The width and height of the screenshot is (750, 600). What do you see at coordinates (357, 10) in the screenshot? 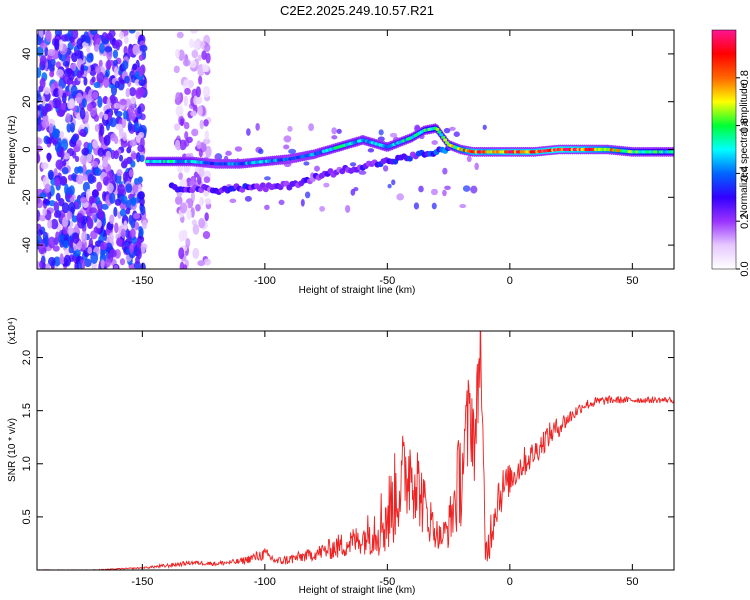
I see `chart-title: C2E2.2025.249.10.57.R21` at bounding box center [357, 10].